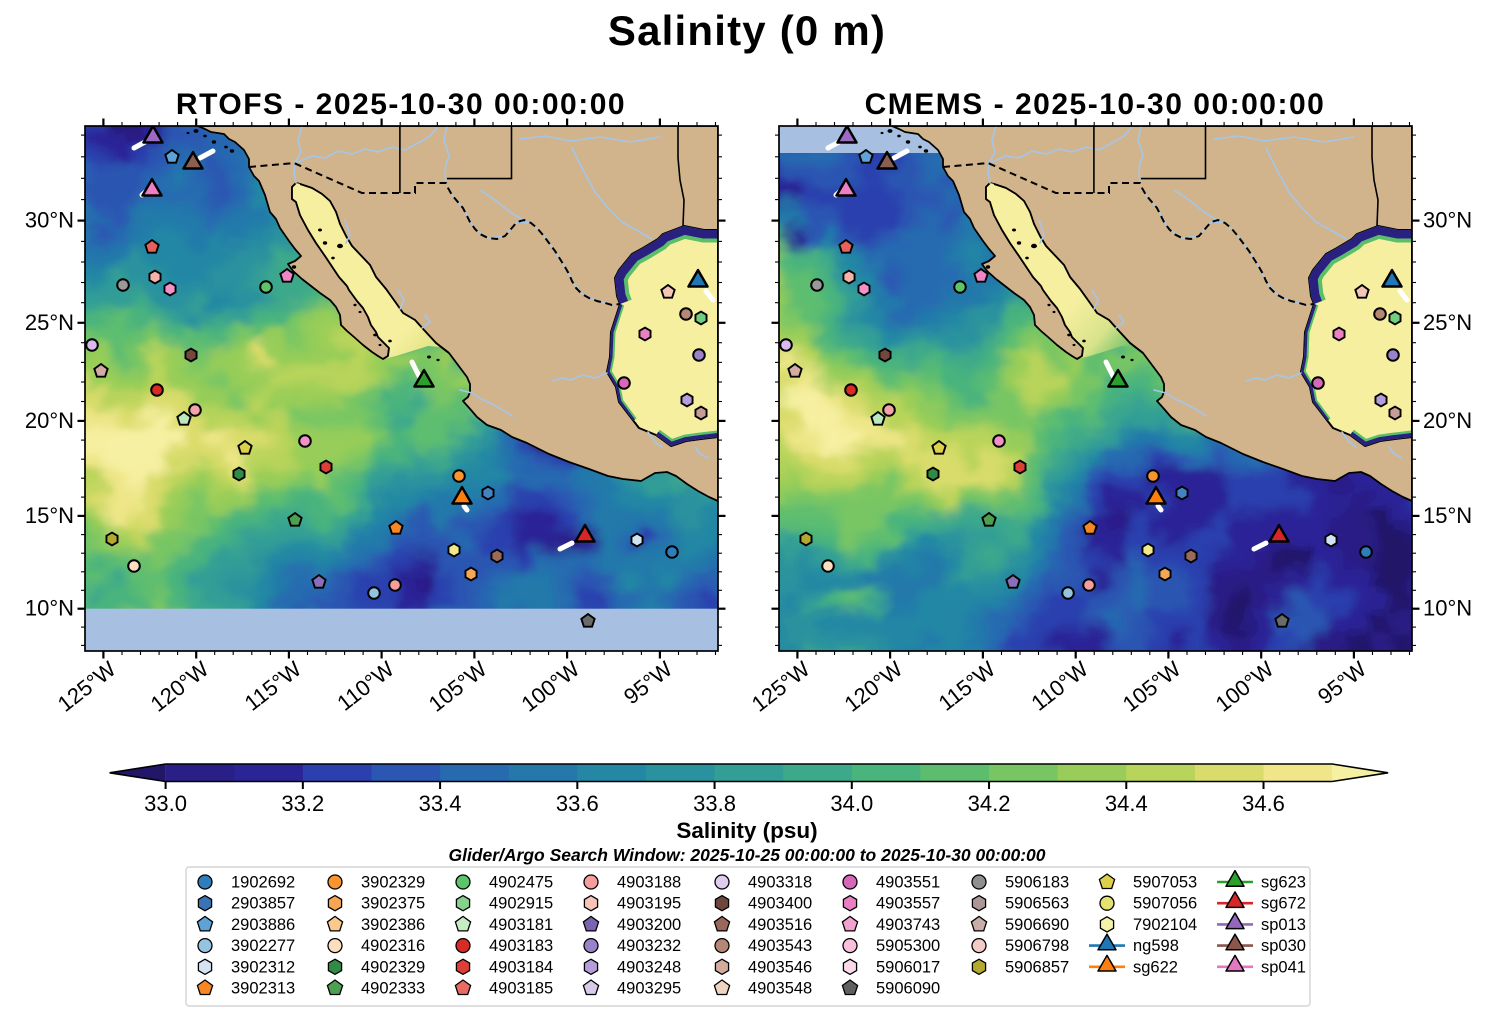  Describe the element at coordinates (1165, 925) in the screenshot. I see `svg-text: 7902104` at that location.